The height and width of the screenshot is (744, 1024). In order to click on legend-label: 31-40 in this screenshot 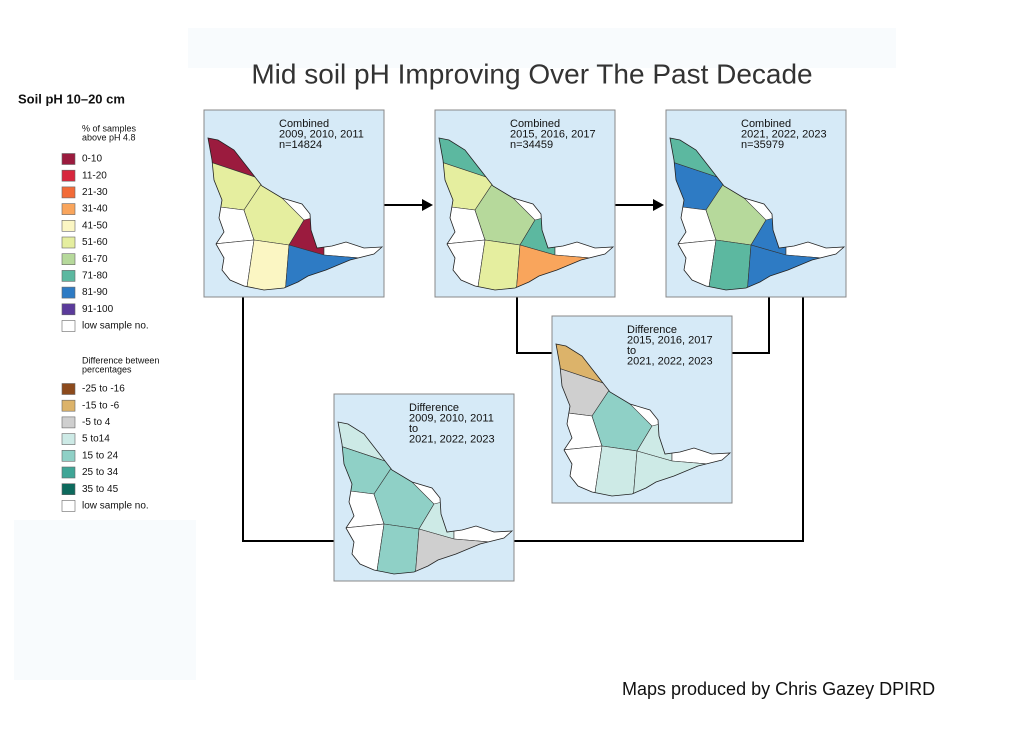, I will do `click(95, 209)`.